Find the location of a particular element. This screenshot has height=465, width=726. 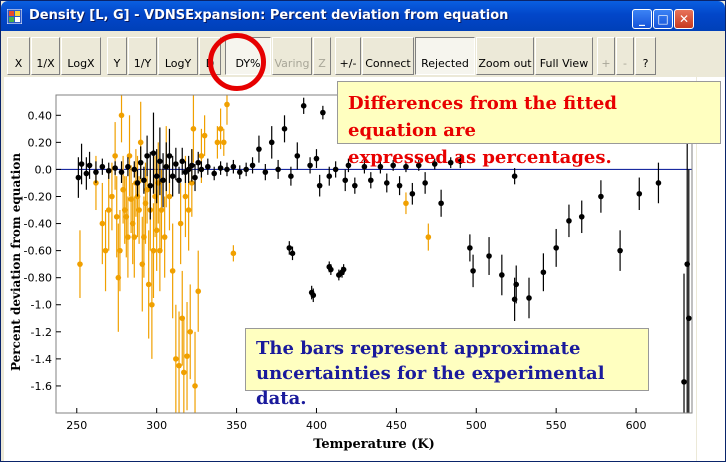

zoom-in-button: + is located at coordinates (606, 56).